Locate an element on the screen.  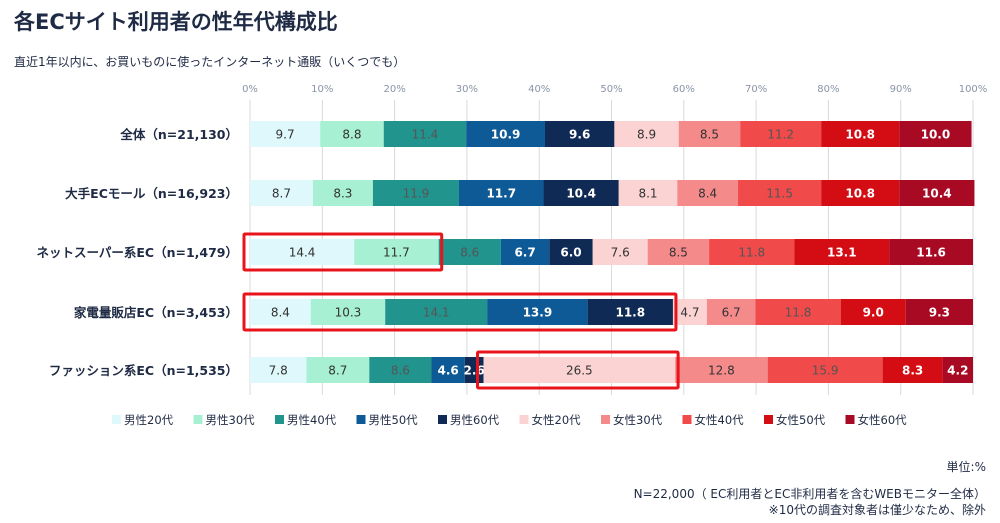
x-tick-label: 40% is located at coordinates (539, 89).